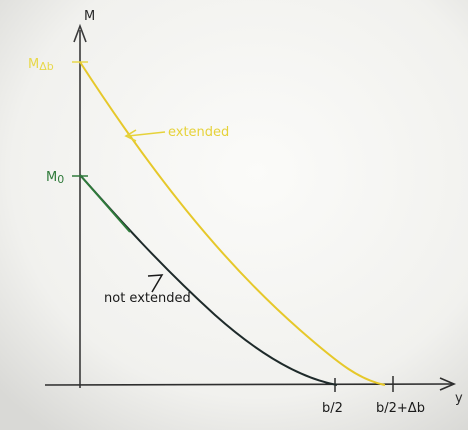  I want to click on m-delta-b-label: MΔb, so click(41, 65).